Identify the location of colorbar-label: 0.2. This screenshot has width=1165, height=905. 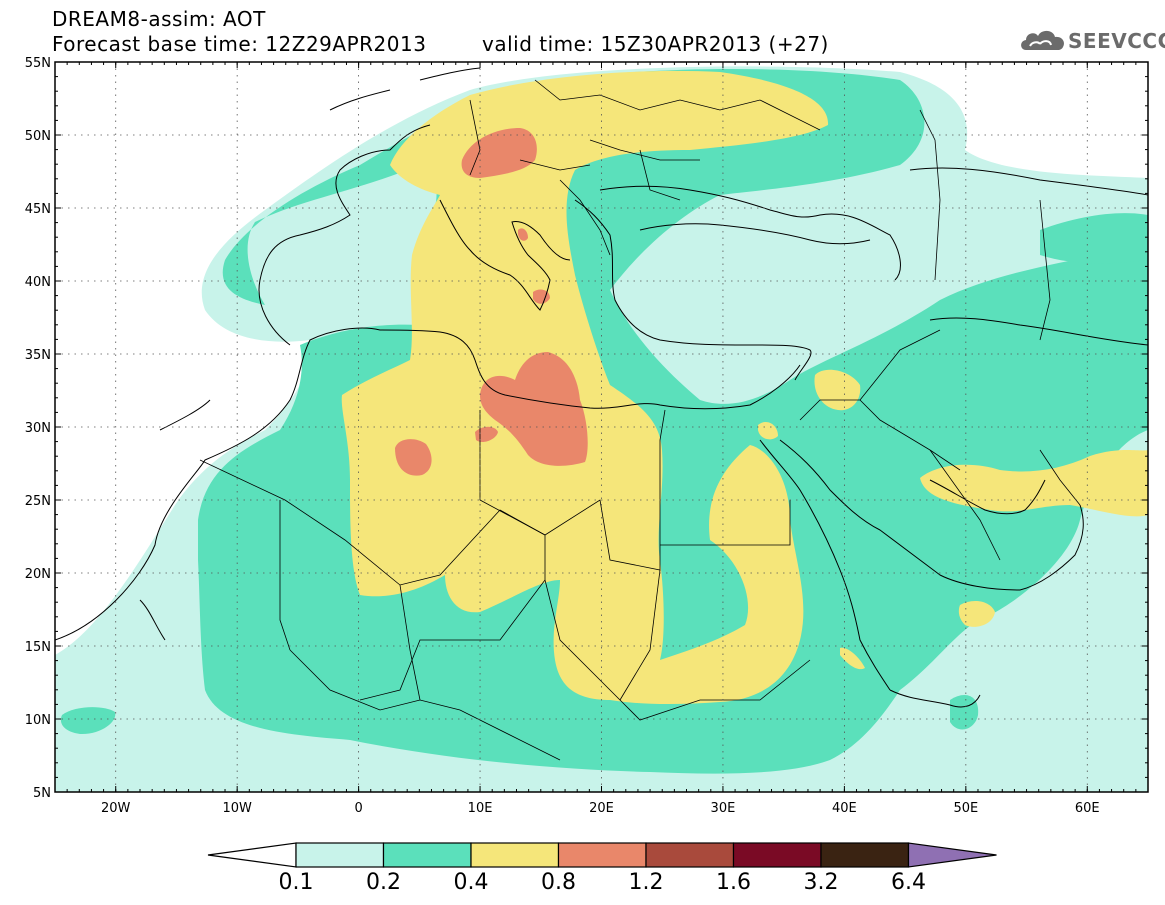
(383, 882).